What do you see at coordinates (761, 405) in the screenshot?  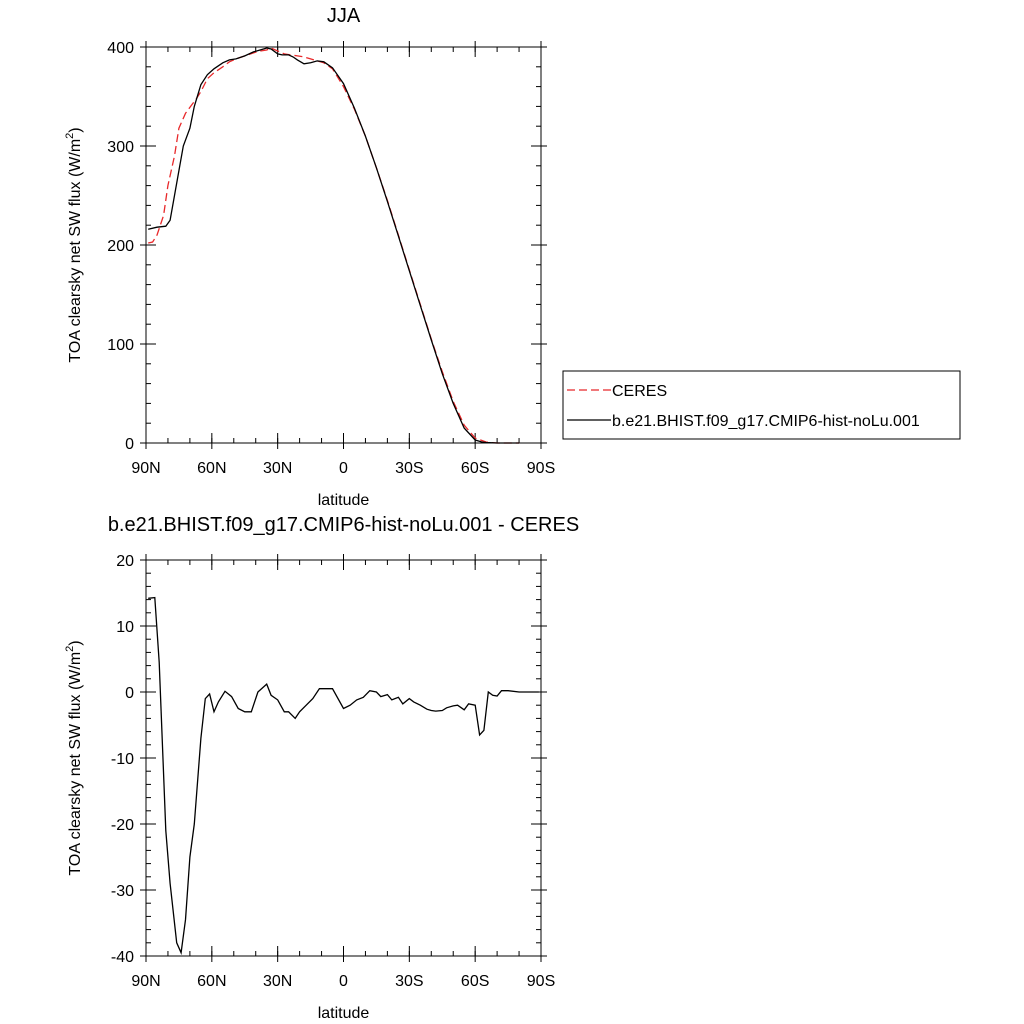 I see `legend-box` at bounding box center [761, 405].